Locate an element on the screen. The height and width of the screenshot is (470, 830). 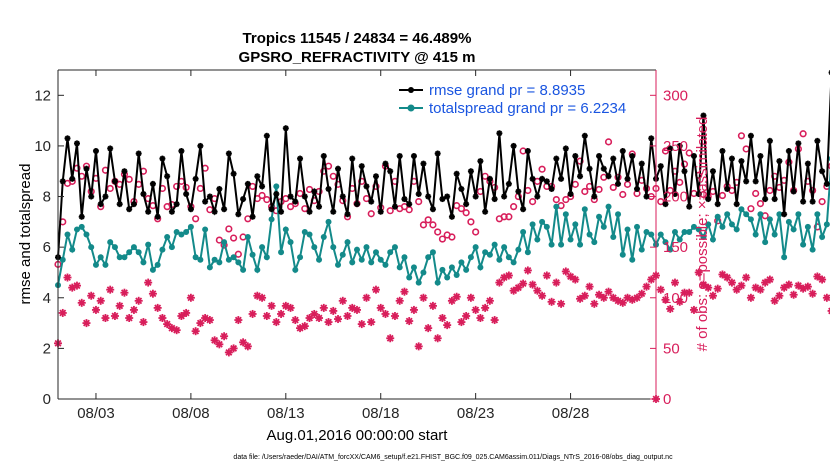
y-right-tick-label: 50 is located at coordinates (671, 348).